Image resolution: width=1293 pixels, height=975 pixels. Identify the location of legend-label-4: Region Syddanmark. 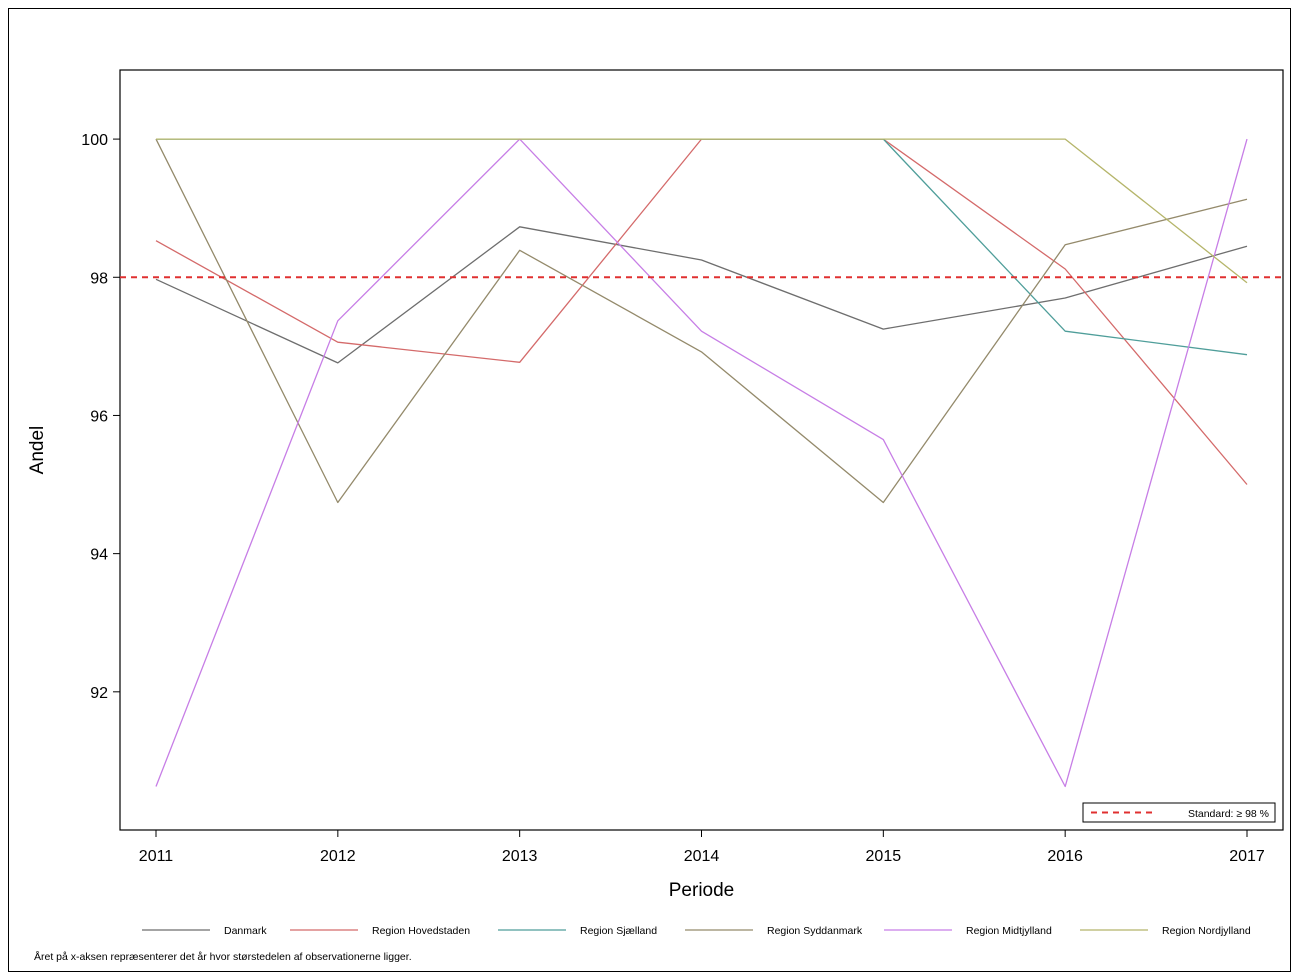
(815, 931).